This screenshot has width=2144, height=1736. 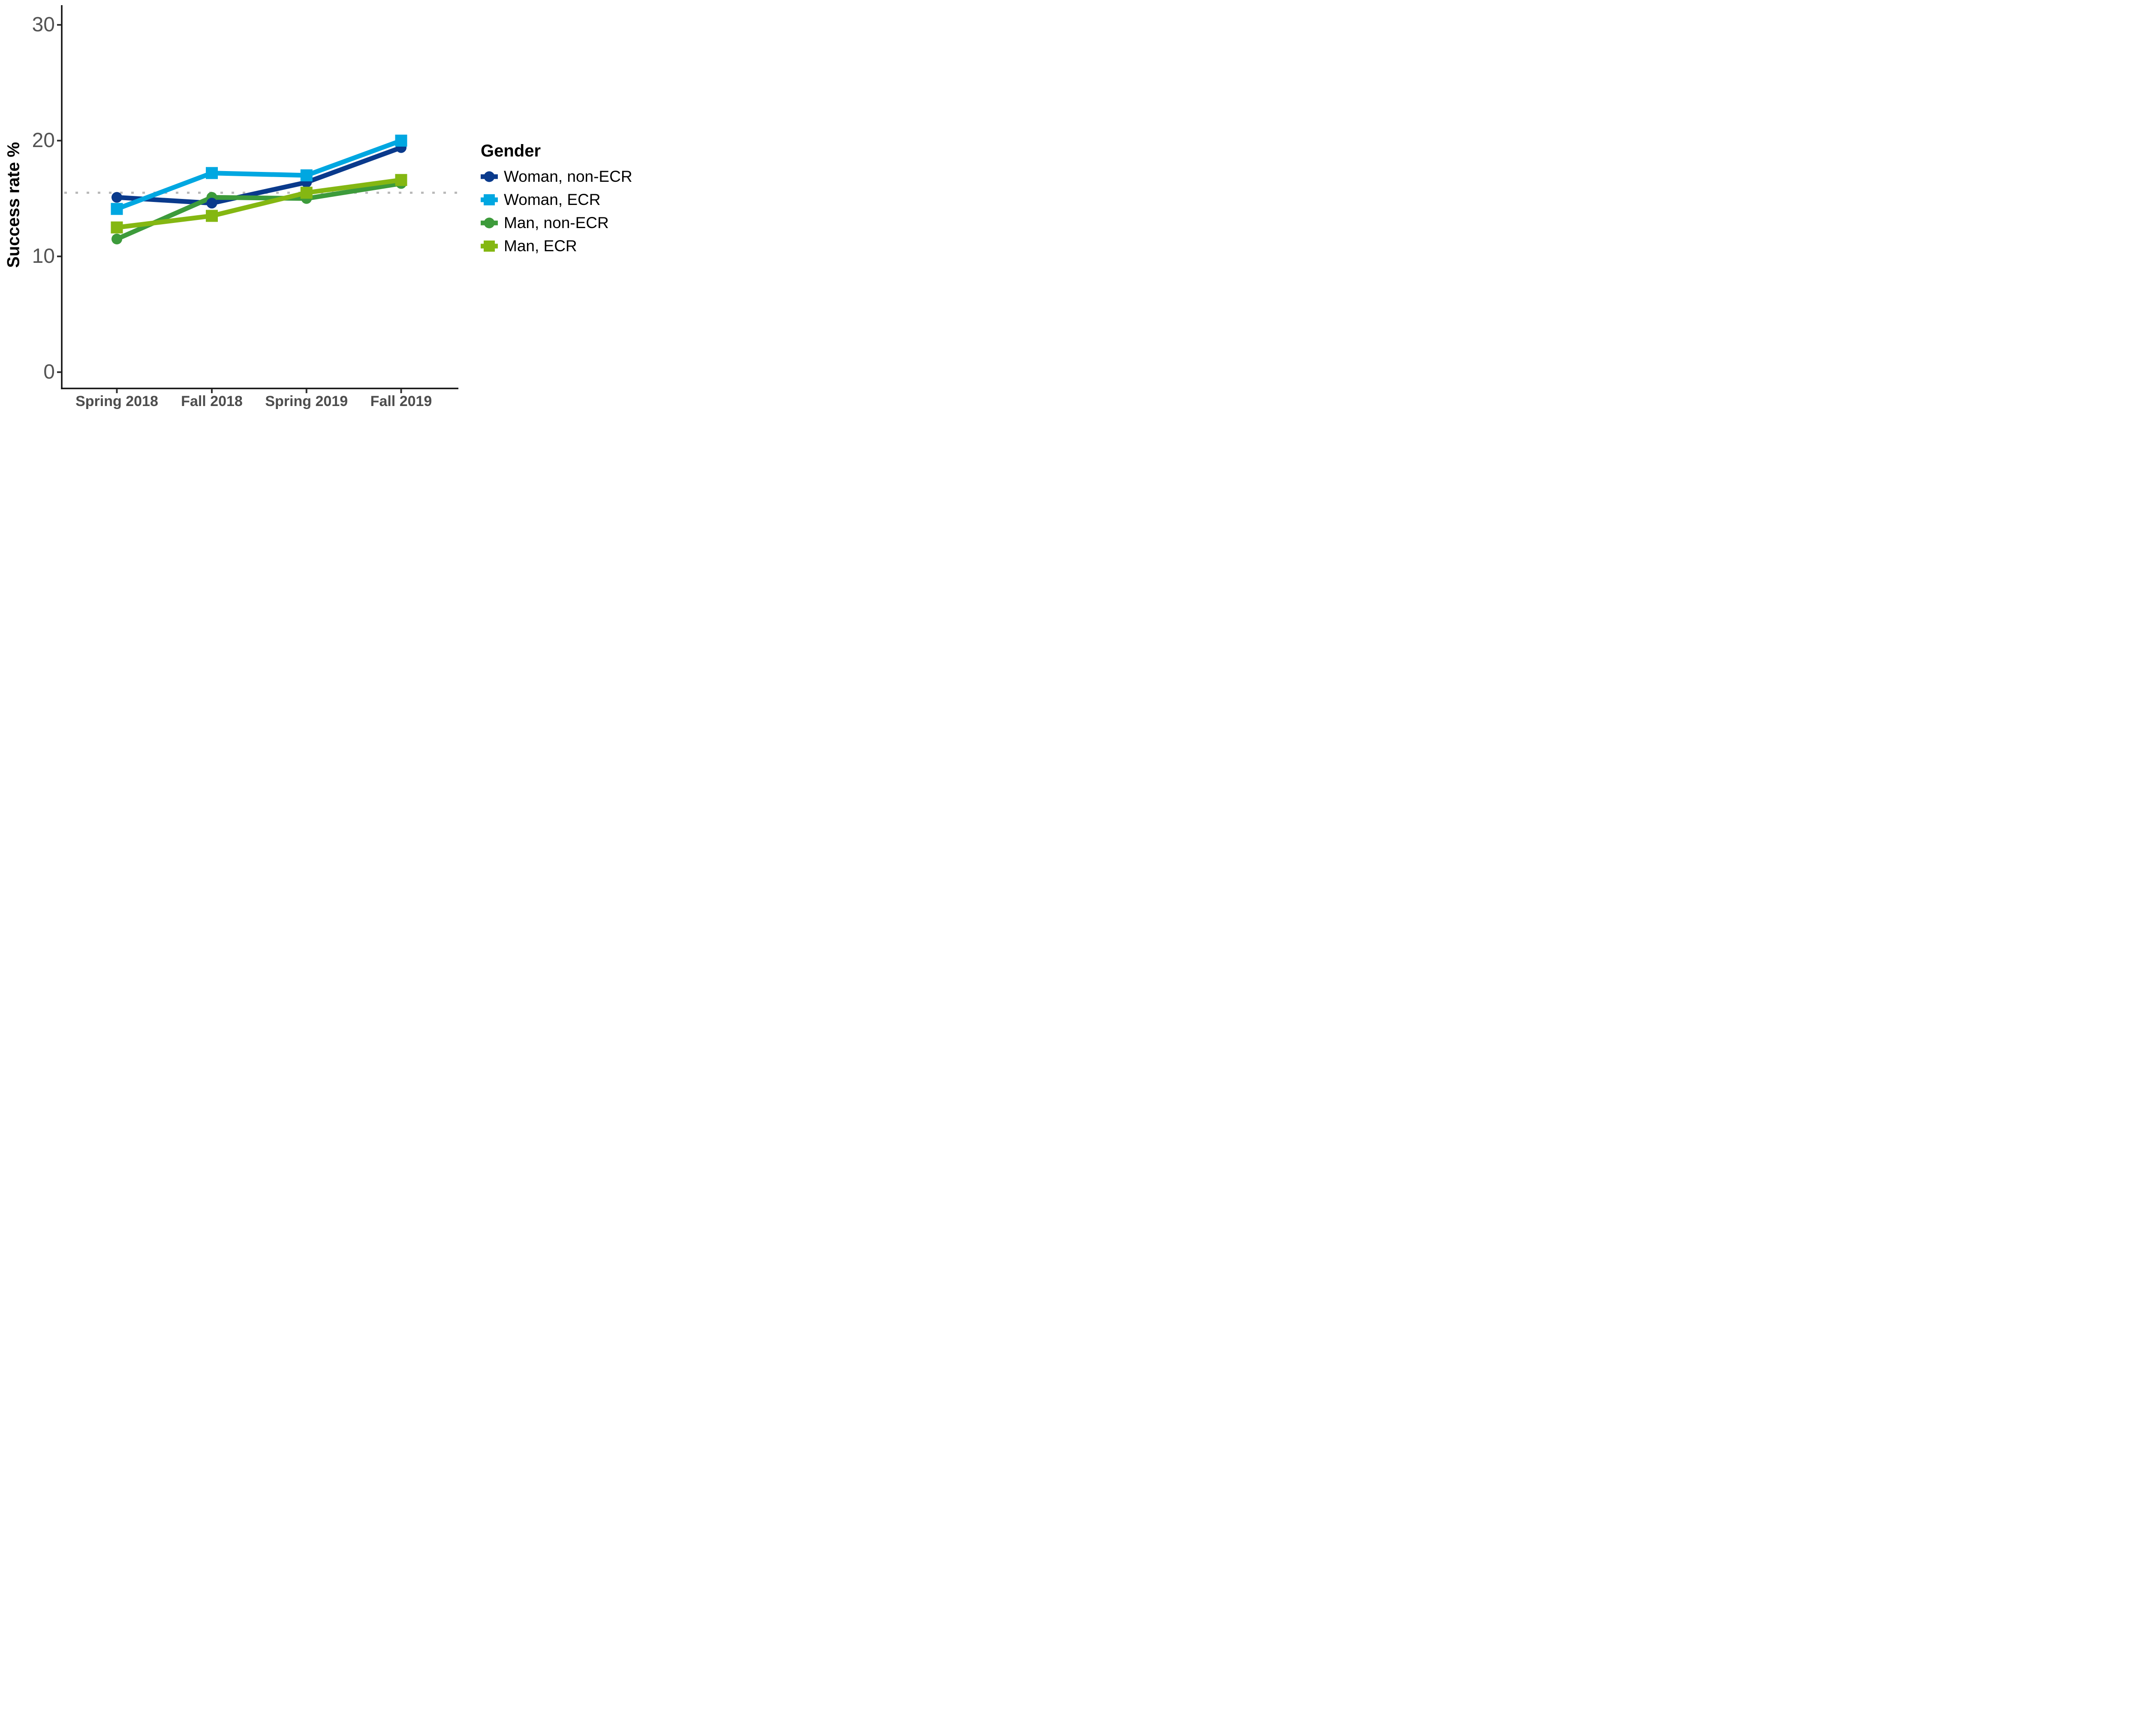 What do you see at coordinates (540, 246) in the screenshot?
I see `legend-label-man-ecr: Man, ECR` at bounding box center [540, 246].